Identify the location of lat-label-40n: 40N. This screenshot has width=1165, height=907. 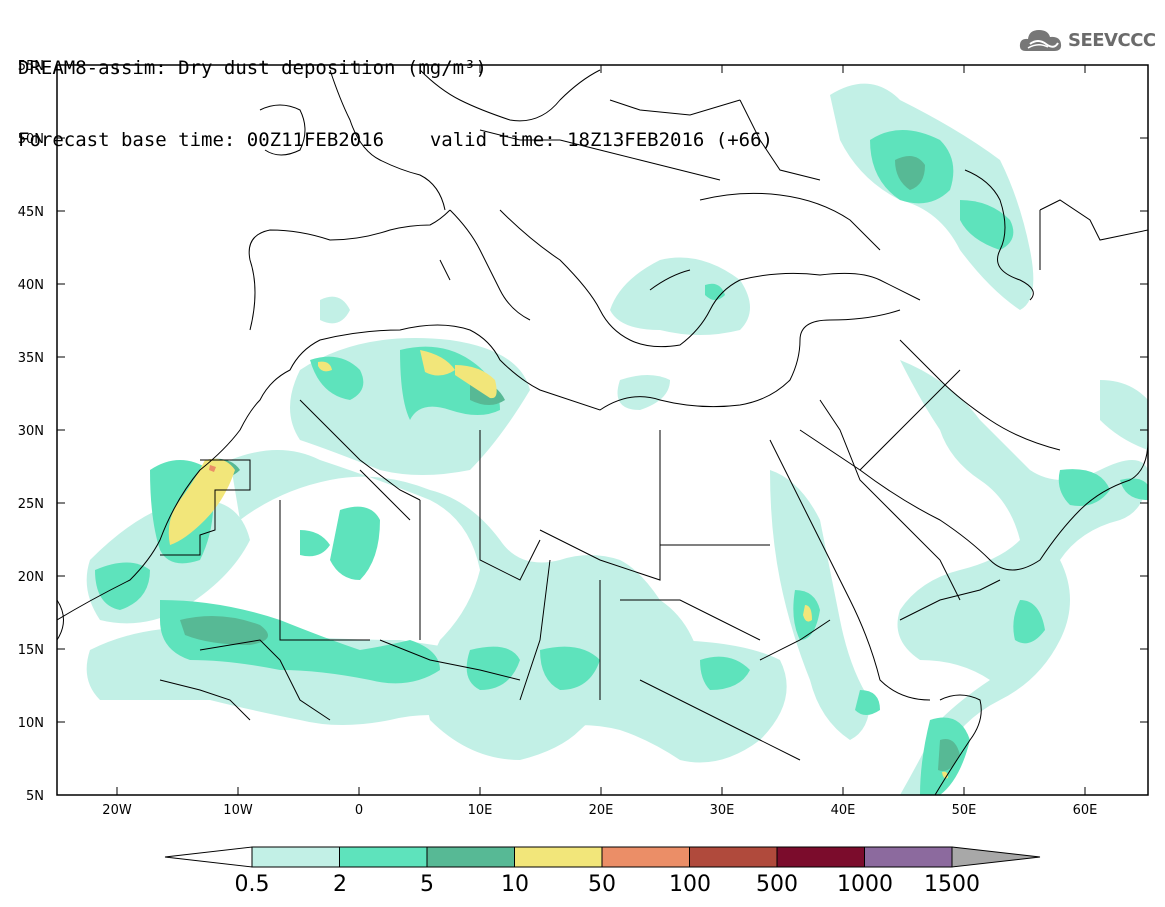
(31, 285).